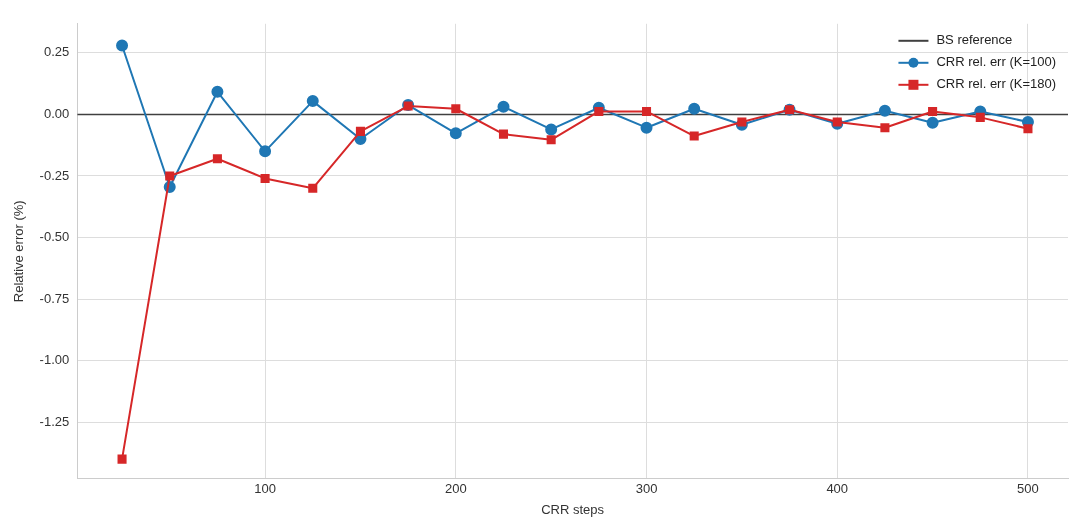 The image size is (1083, 528). I want to click on y-tick-label: 0.25, so click(56, 52).